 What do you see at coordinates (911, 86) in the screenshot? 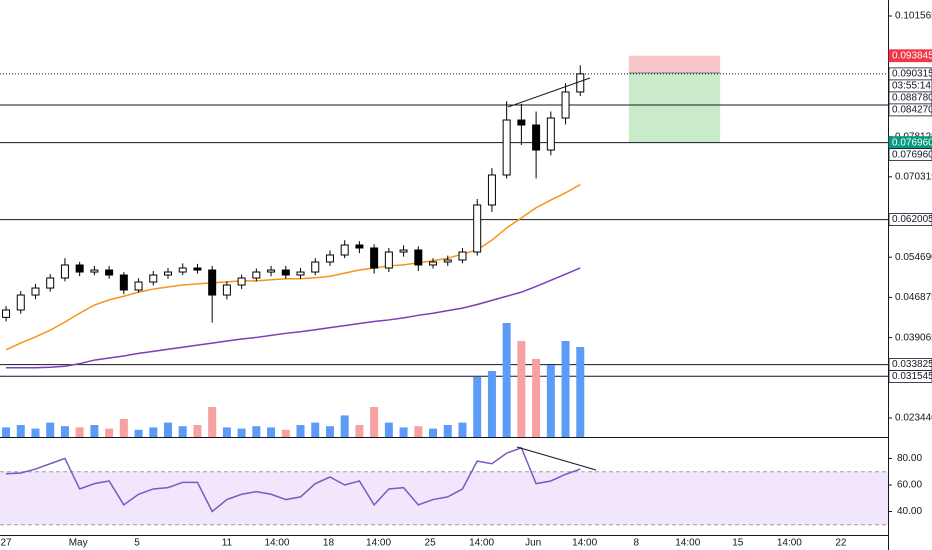
I see `countdown-label: 03:55:14` at bounding box center [911, 86].